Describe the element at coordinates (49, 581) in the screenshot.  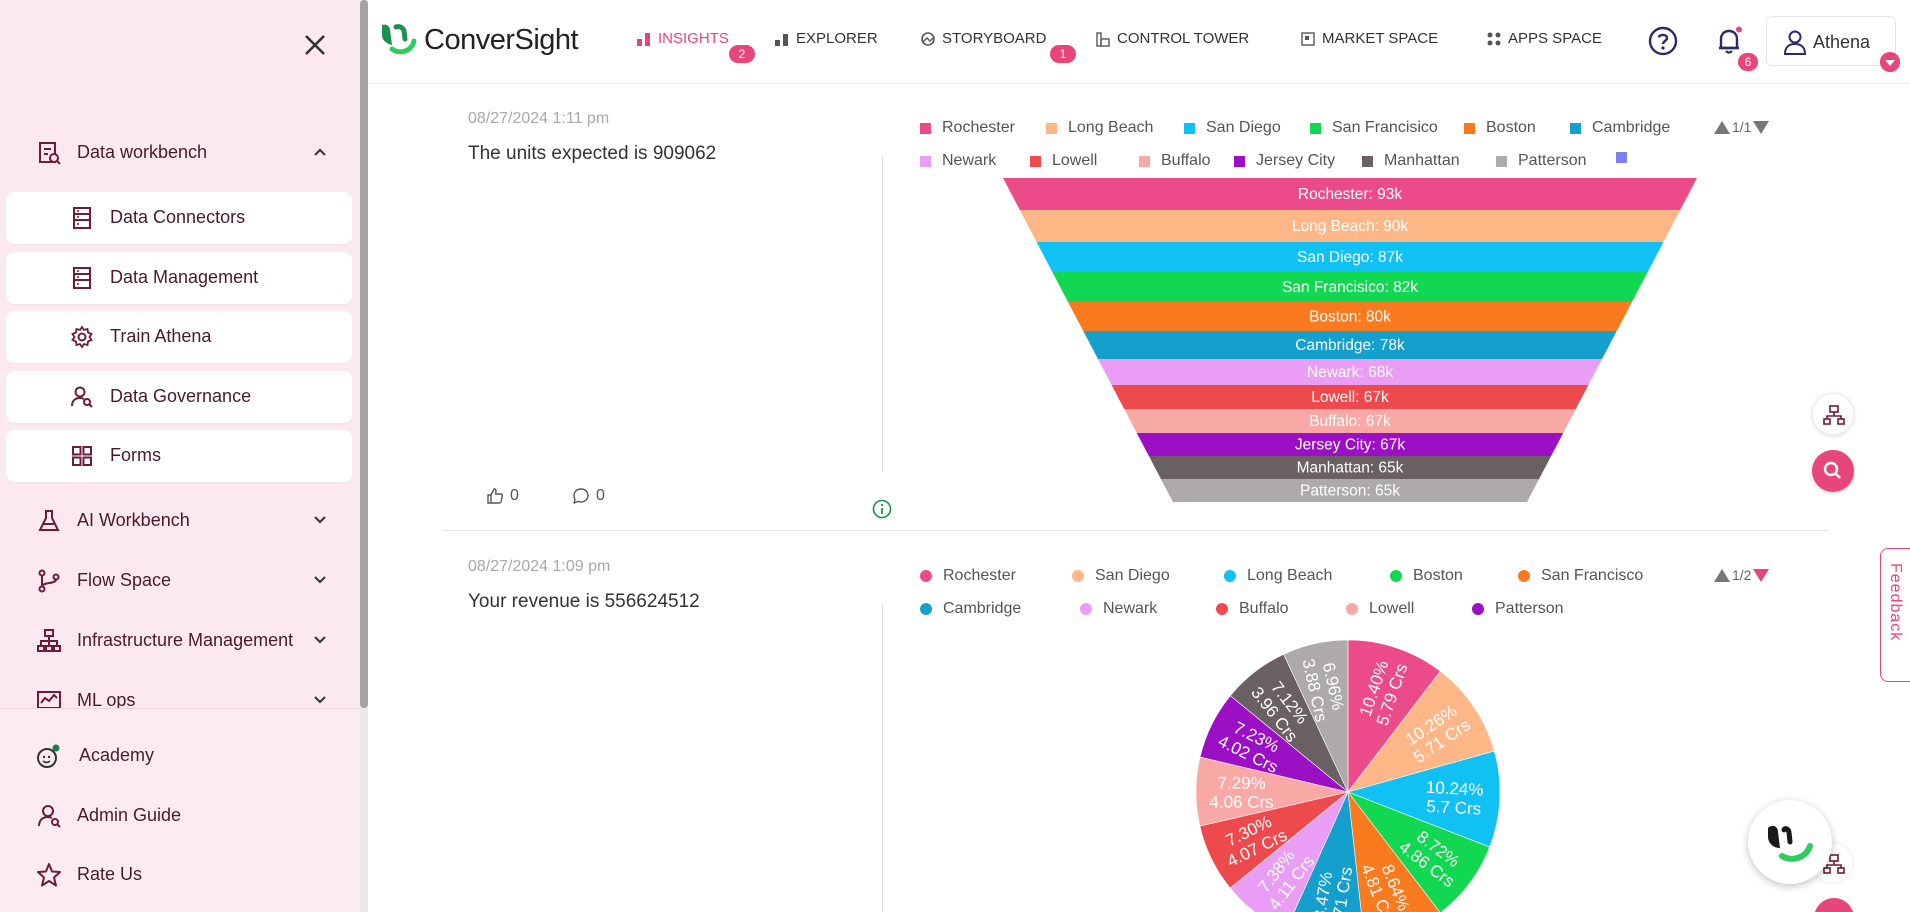
I see `flow-icon` at that location.